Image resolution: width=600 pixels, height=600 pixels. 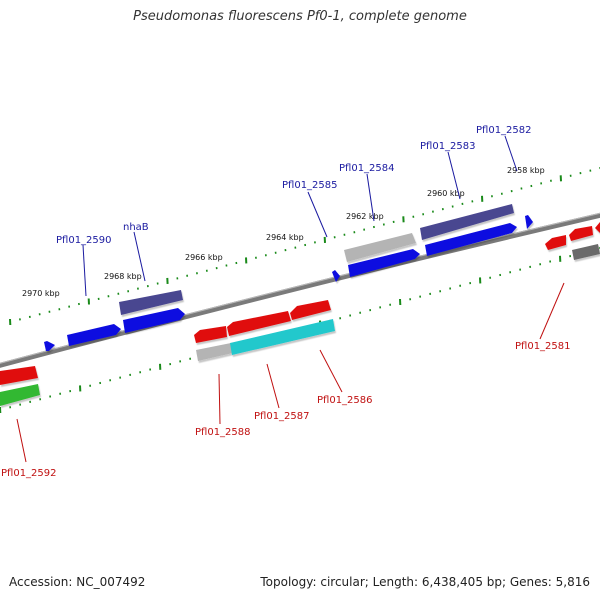 I want to click on gene-label: Pfl01_2590, so click(x=84, y=240).